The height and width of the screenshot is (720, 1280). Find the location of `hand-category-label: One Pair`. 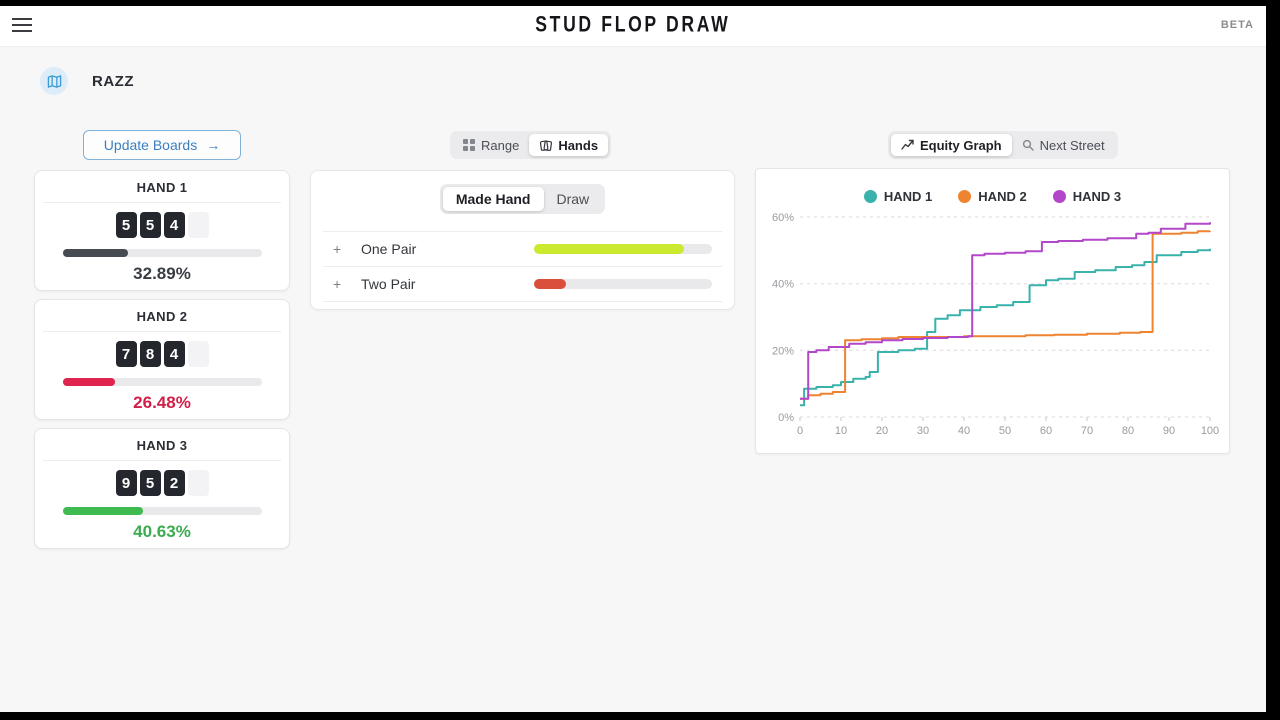

hand-category-label: One Pair is located at coordinates (389, 249).